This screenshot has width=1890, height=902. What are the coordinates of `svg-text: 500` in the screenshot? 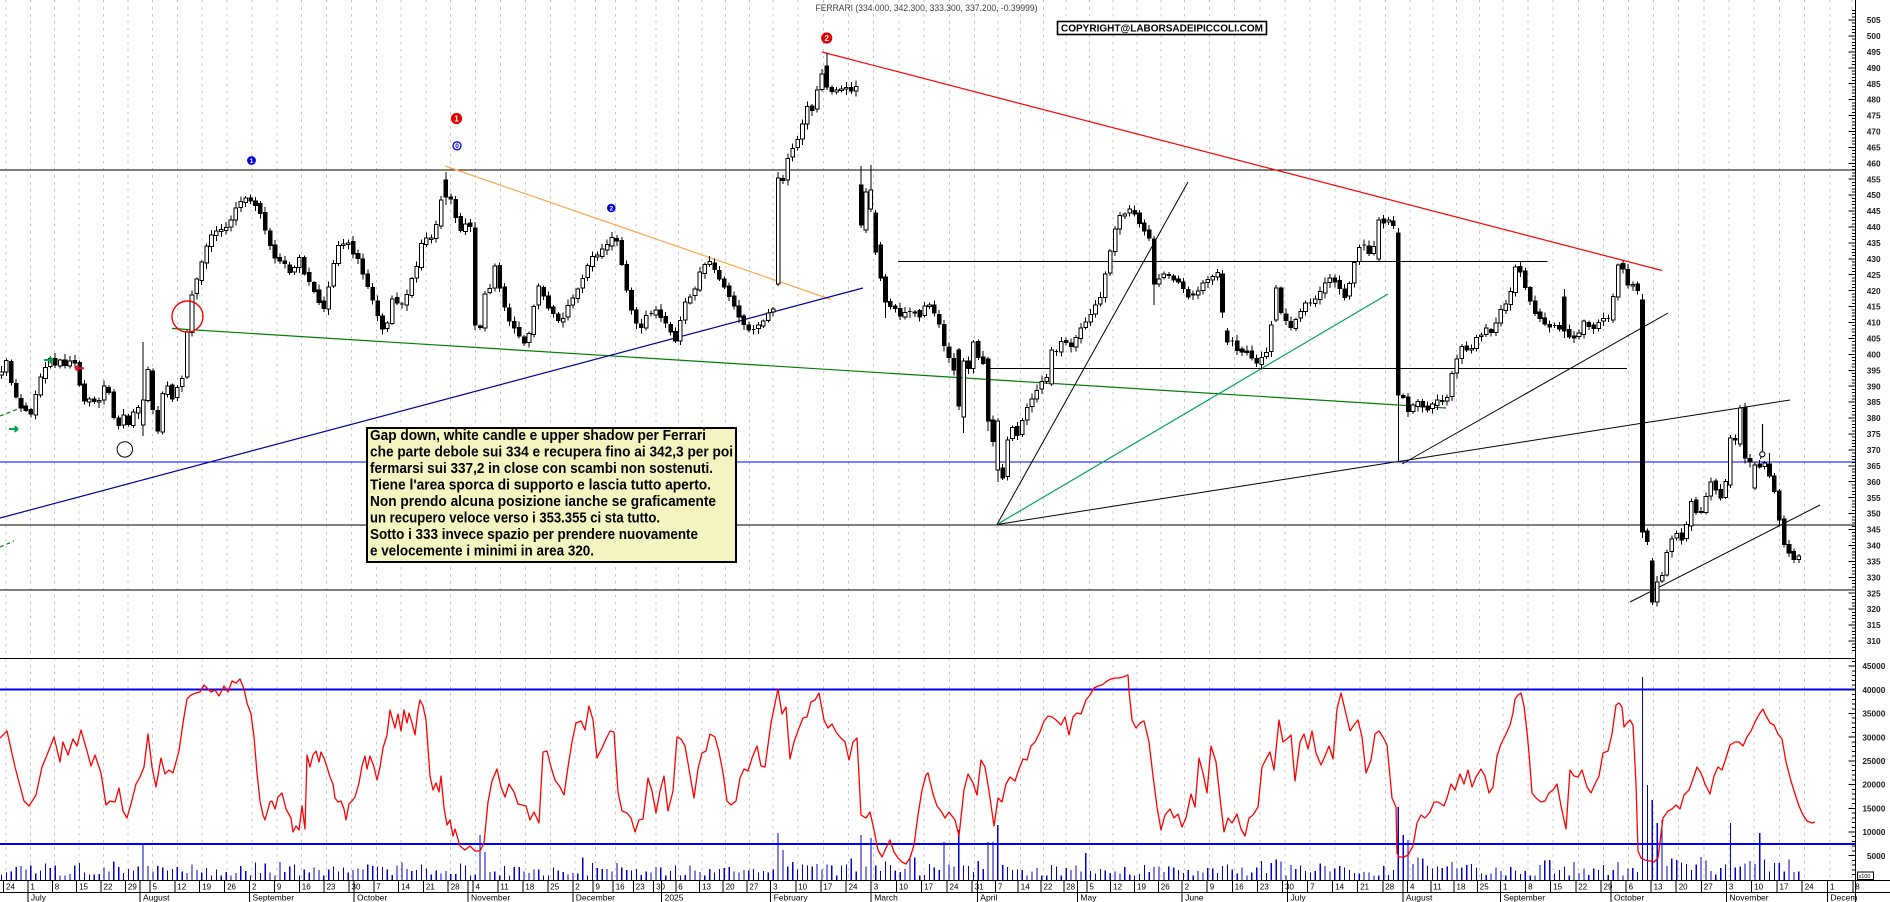 It's located at (1874, 36).